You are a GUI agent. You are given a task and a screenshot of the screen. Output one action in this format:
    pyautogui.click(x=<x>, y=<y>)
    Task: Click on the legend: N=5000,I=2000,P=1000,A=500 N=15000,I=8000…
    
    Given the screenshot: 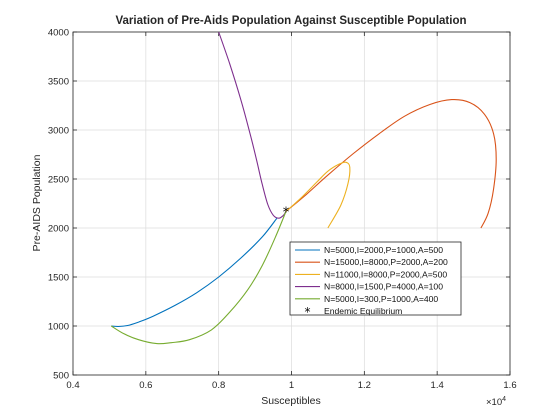 What is the action you would take?
    pyautogui.click(x=375, y=280)
    